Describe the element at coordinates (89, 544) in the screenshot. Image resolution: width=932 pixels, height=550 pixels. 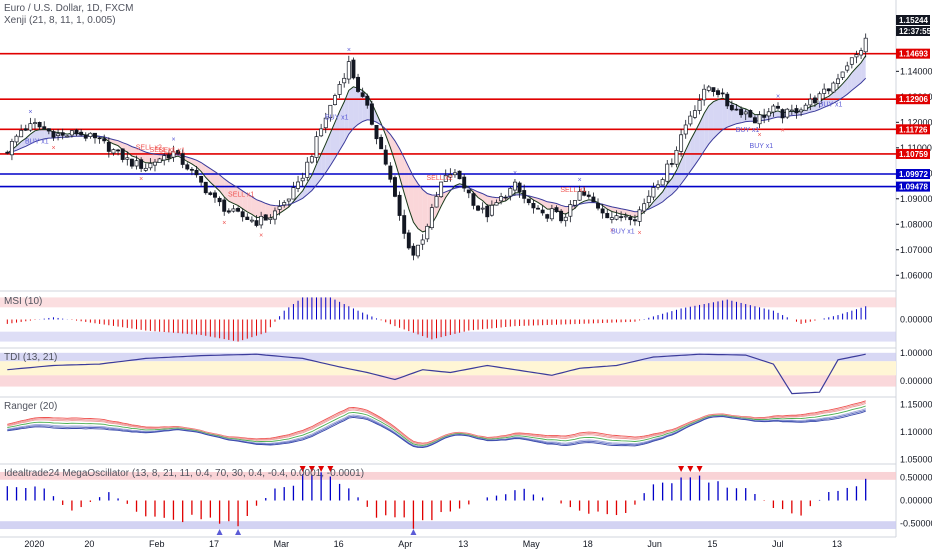
I see `date-tick-label: 20` at that location.